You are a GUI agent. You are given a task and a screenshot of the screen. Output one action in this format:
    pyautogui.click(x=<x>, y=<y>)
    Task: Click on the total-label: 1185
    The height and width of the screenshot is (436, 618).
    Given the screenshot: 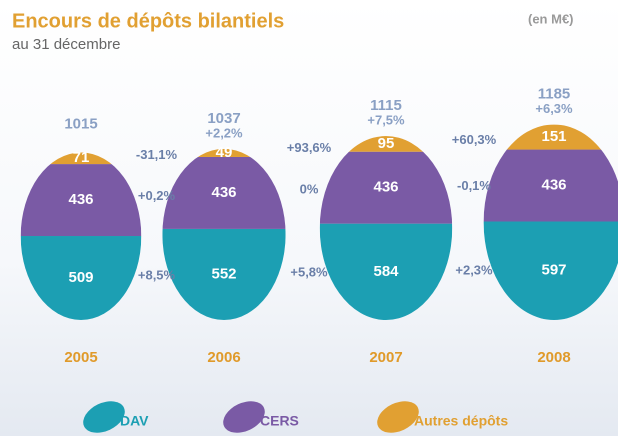 What is the action you would take?
    pyautogui.click(x=554, y=93)
    